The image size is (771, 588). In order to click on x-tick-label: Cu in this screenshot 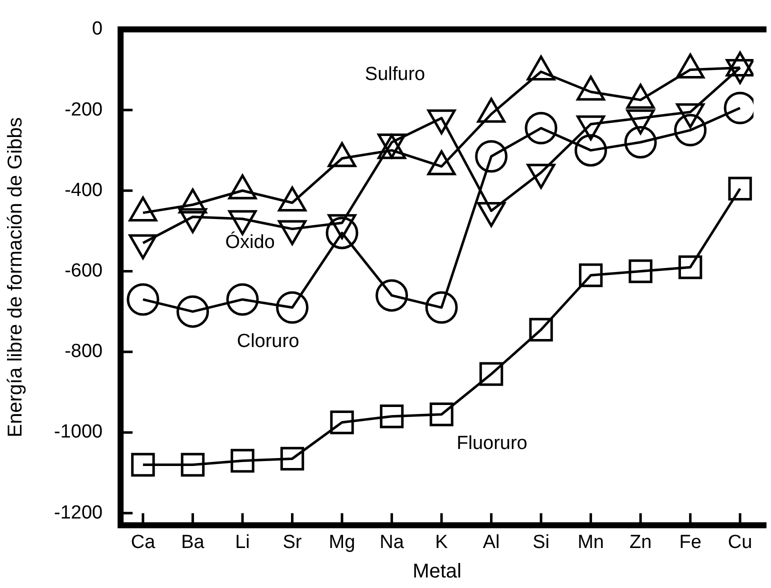, I will do `click(740, 542)`.